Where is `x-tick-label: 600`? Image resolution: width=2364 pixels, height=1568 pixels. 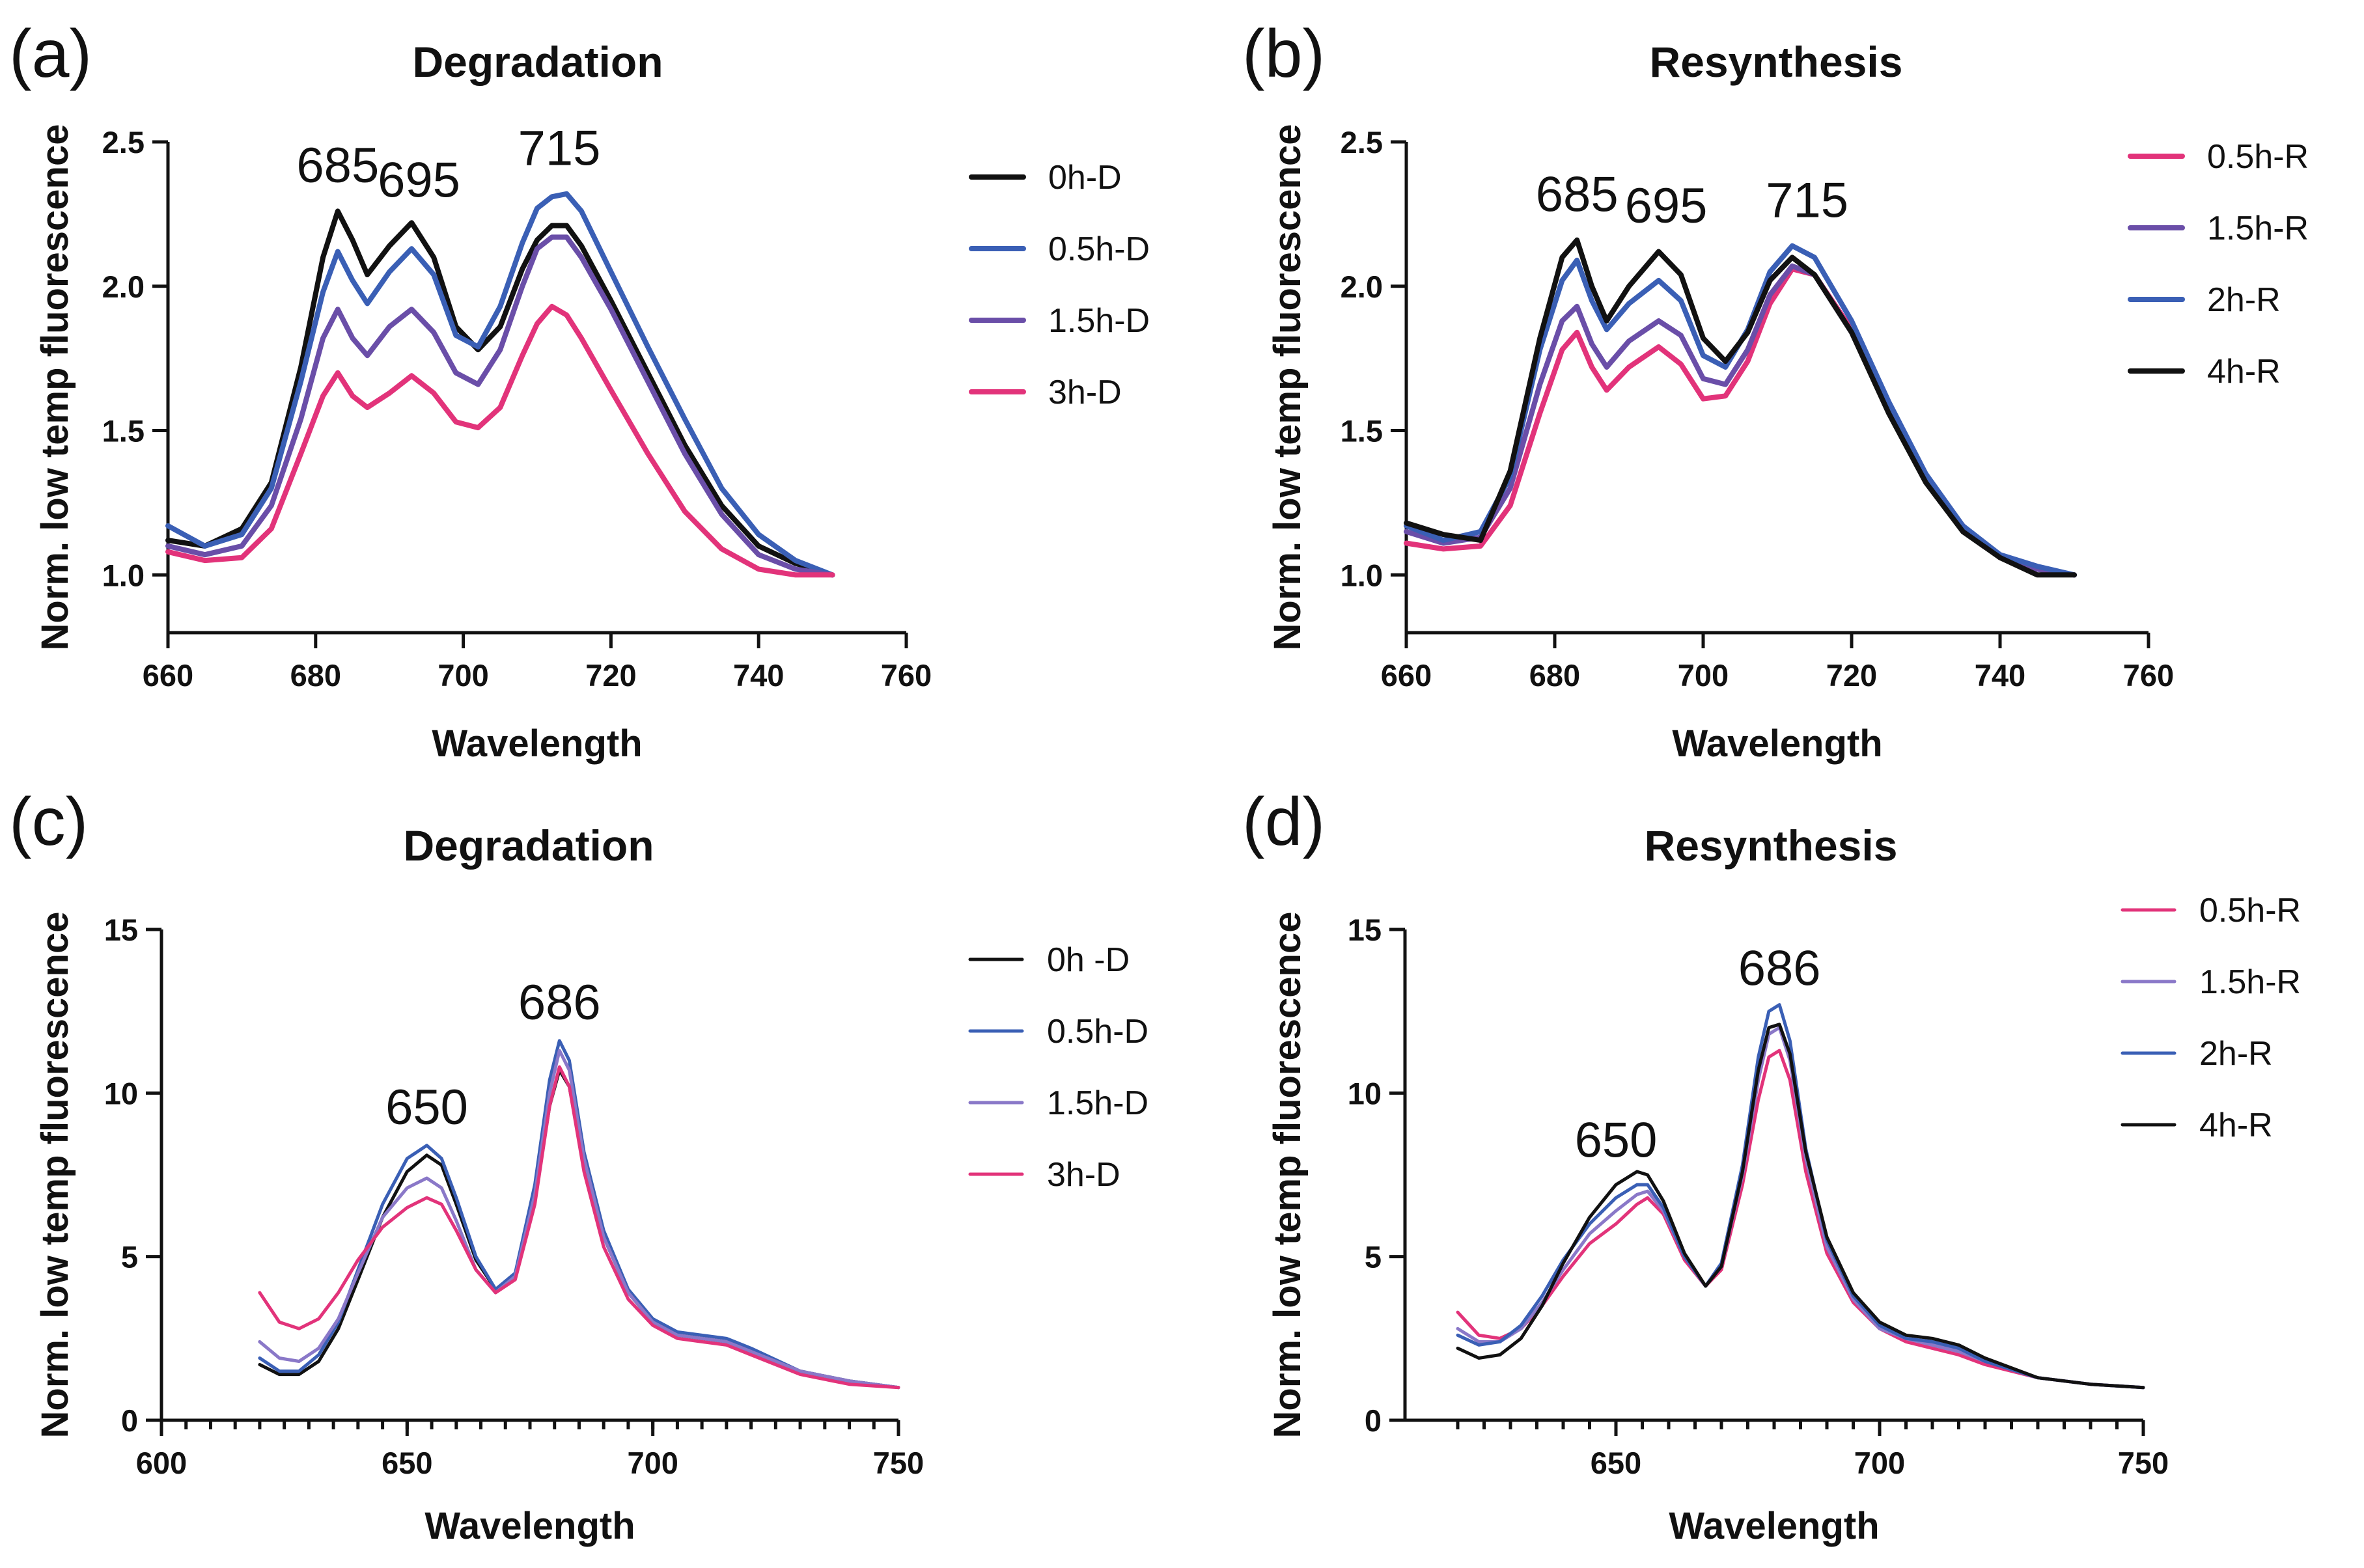 x-tick-label: 600 is located at coordinates (161, 1463).